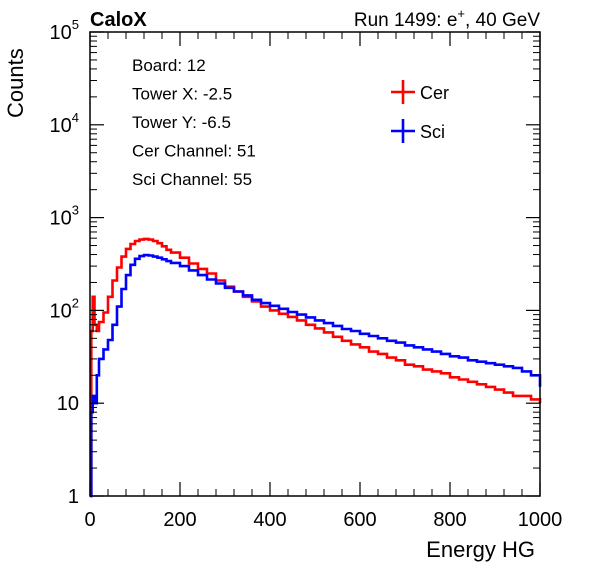 The height and width of the screenshot is (572, 596). What do you see at coordinates (64, 30) in the screenshot?
I see `y-tick-label: 10⁵` at bounding box center [64, 30].